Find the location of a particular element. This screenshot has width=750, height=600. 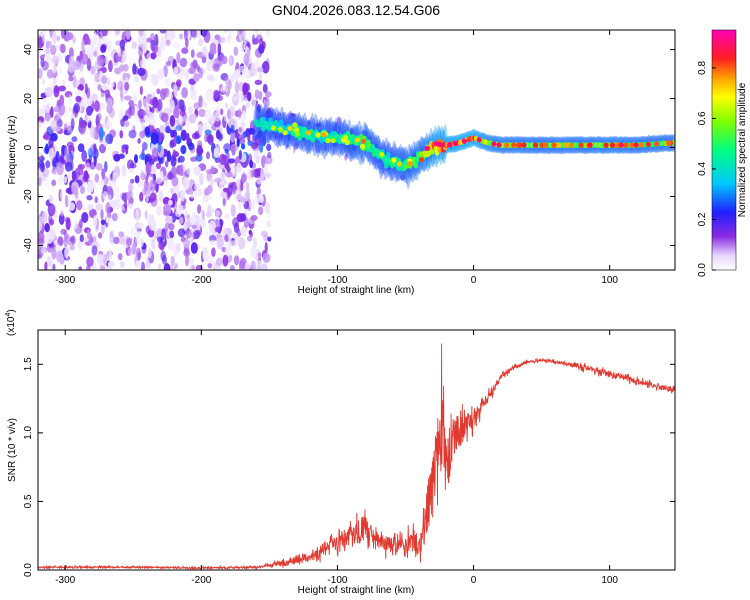

spectrogram-x-tick-label: 0 is located at coordinates (474, 280).